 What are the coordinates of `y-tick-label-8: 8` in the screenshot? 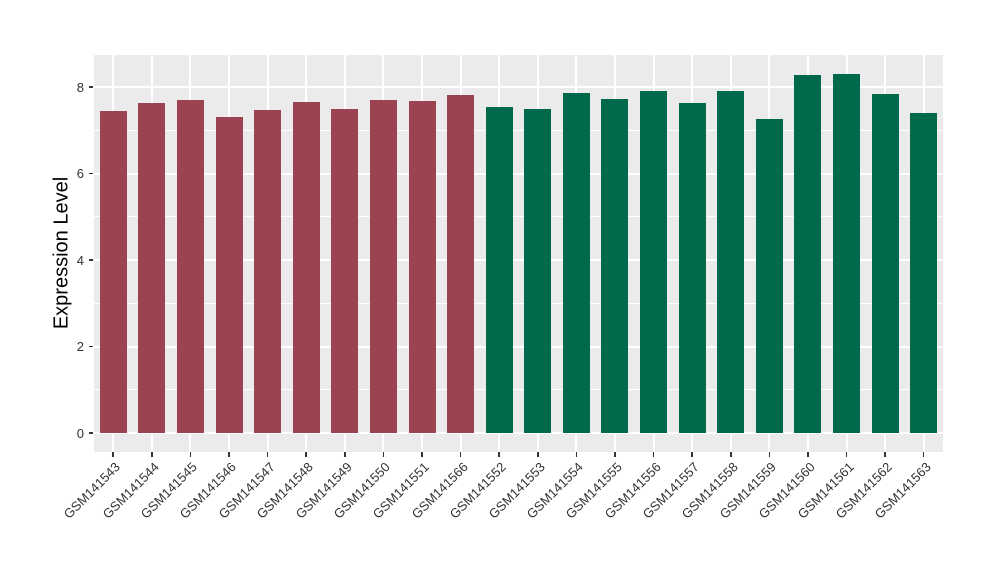 It's located at (80, 87).